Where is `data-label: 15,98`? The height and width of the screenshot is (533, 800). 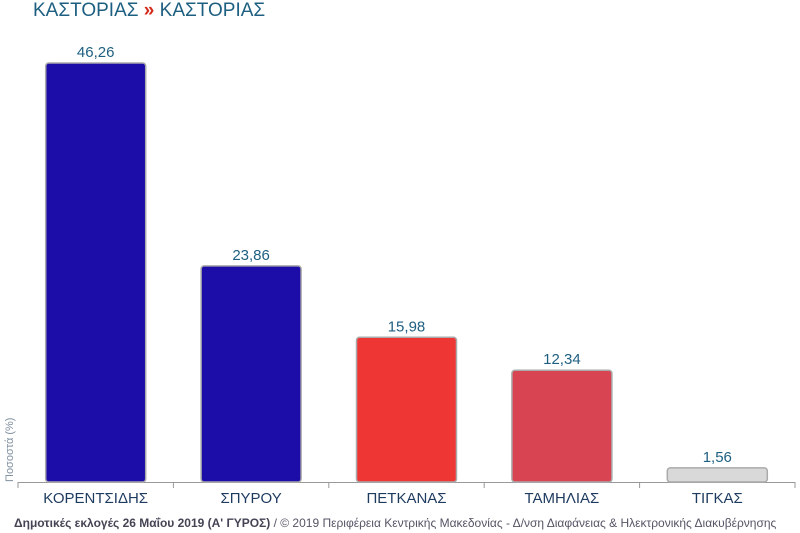 data-label: 15,98 is located at coordinates (407, 326).